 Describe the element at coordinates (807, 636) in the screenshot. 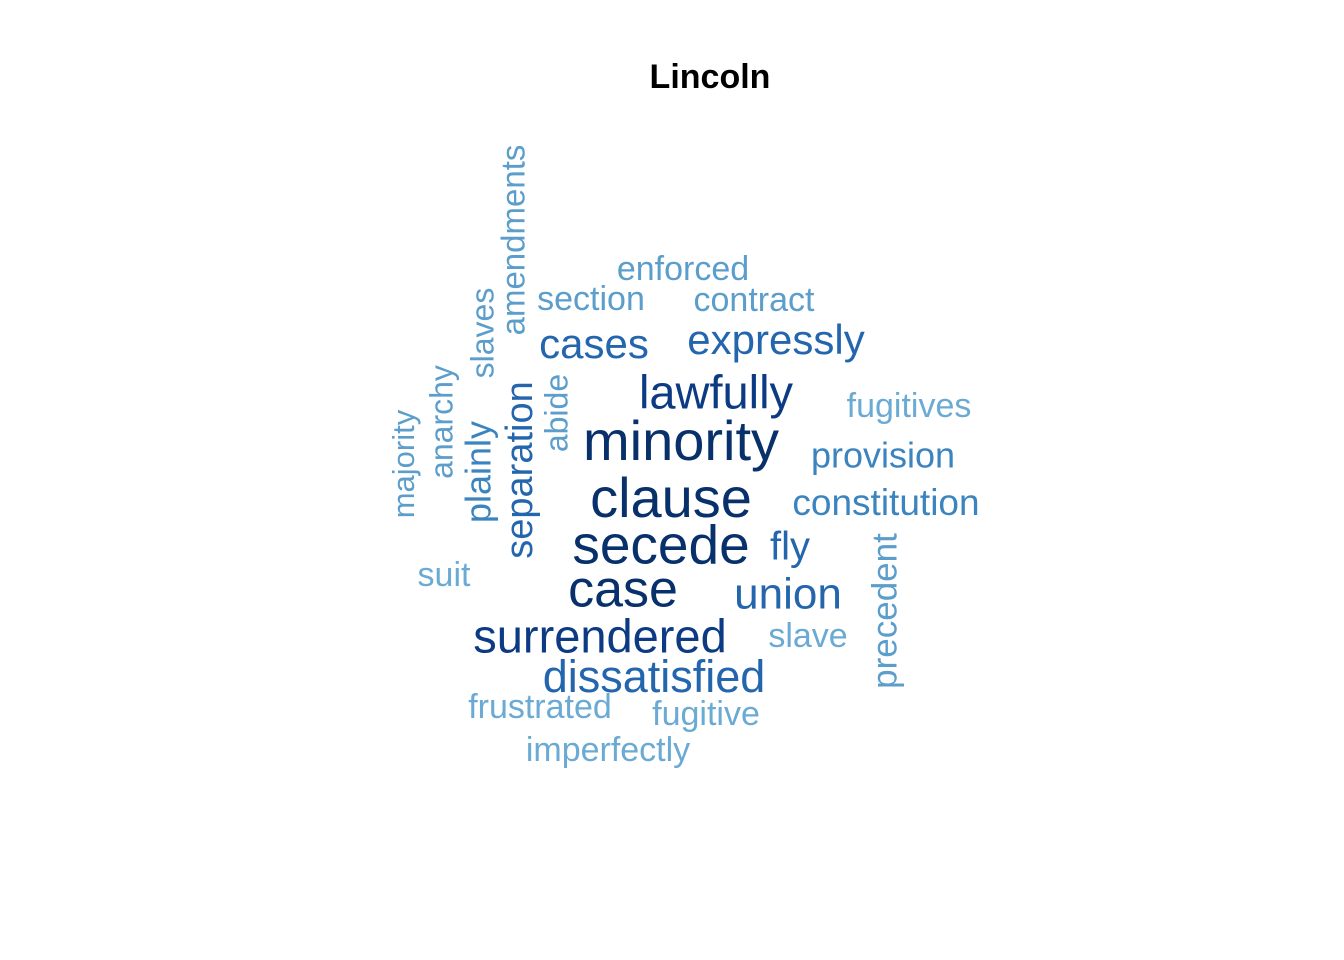

I see `word-slave: slave` at that location.